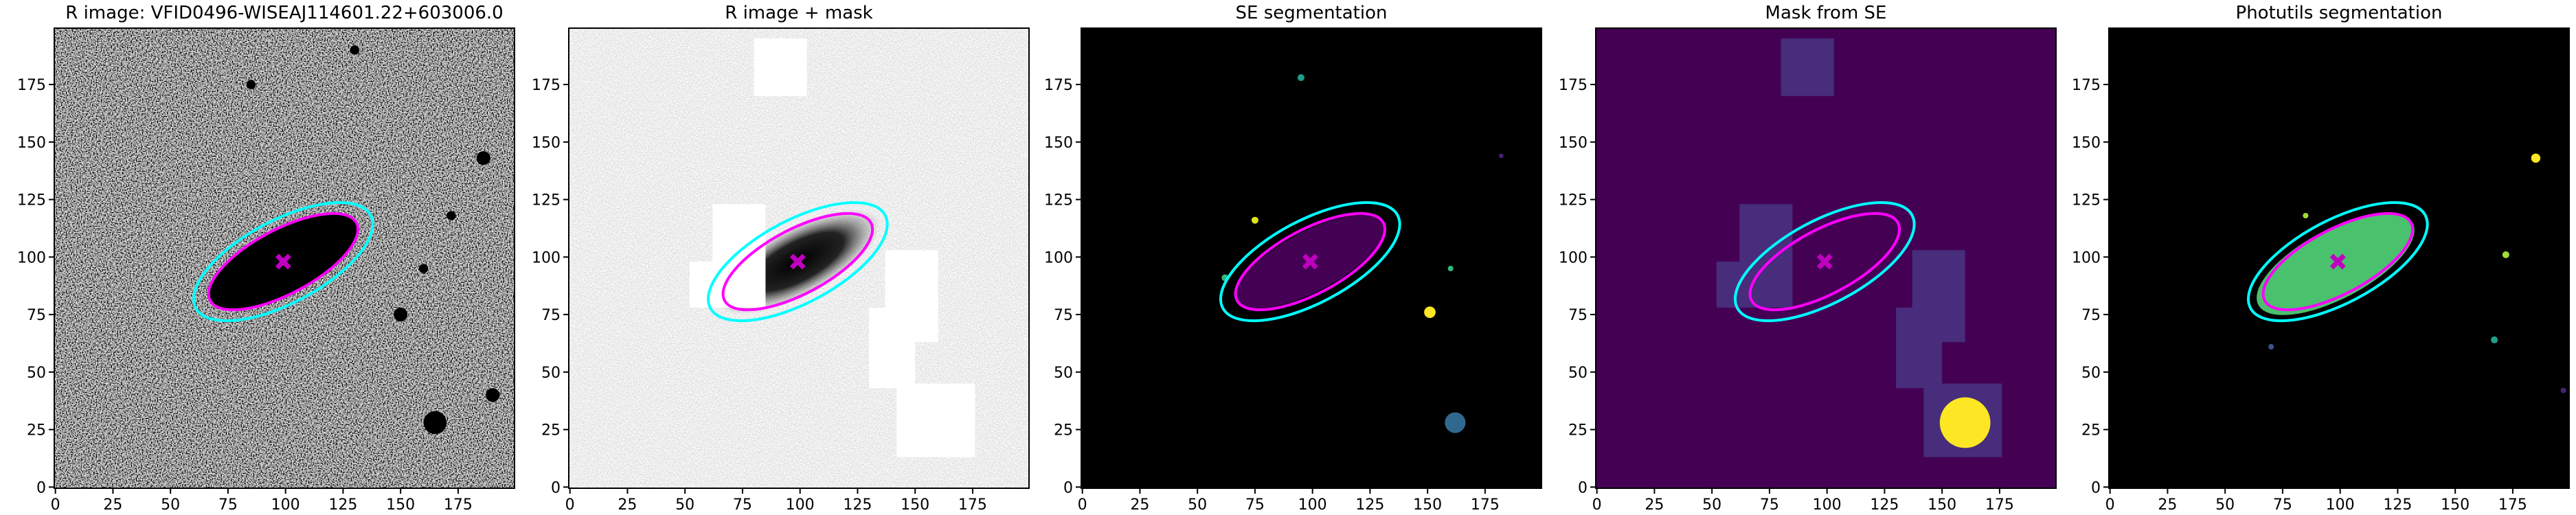  I want to click on panel-title: SE segmentation, so click(1312, 13).